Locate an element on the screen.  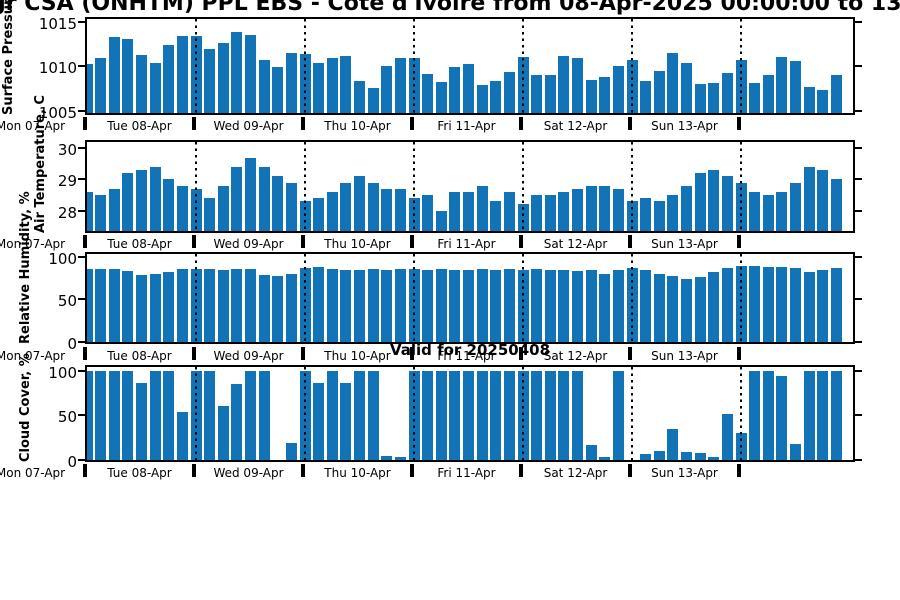
y-tick-label: 1015 is located at coordinates (57, 23).